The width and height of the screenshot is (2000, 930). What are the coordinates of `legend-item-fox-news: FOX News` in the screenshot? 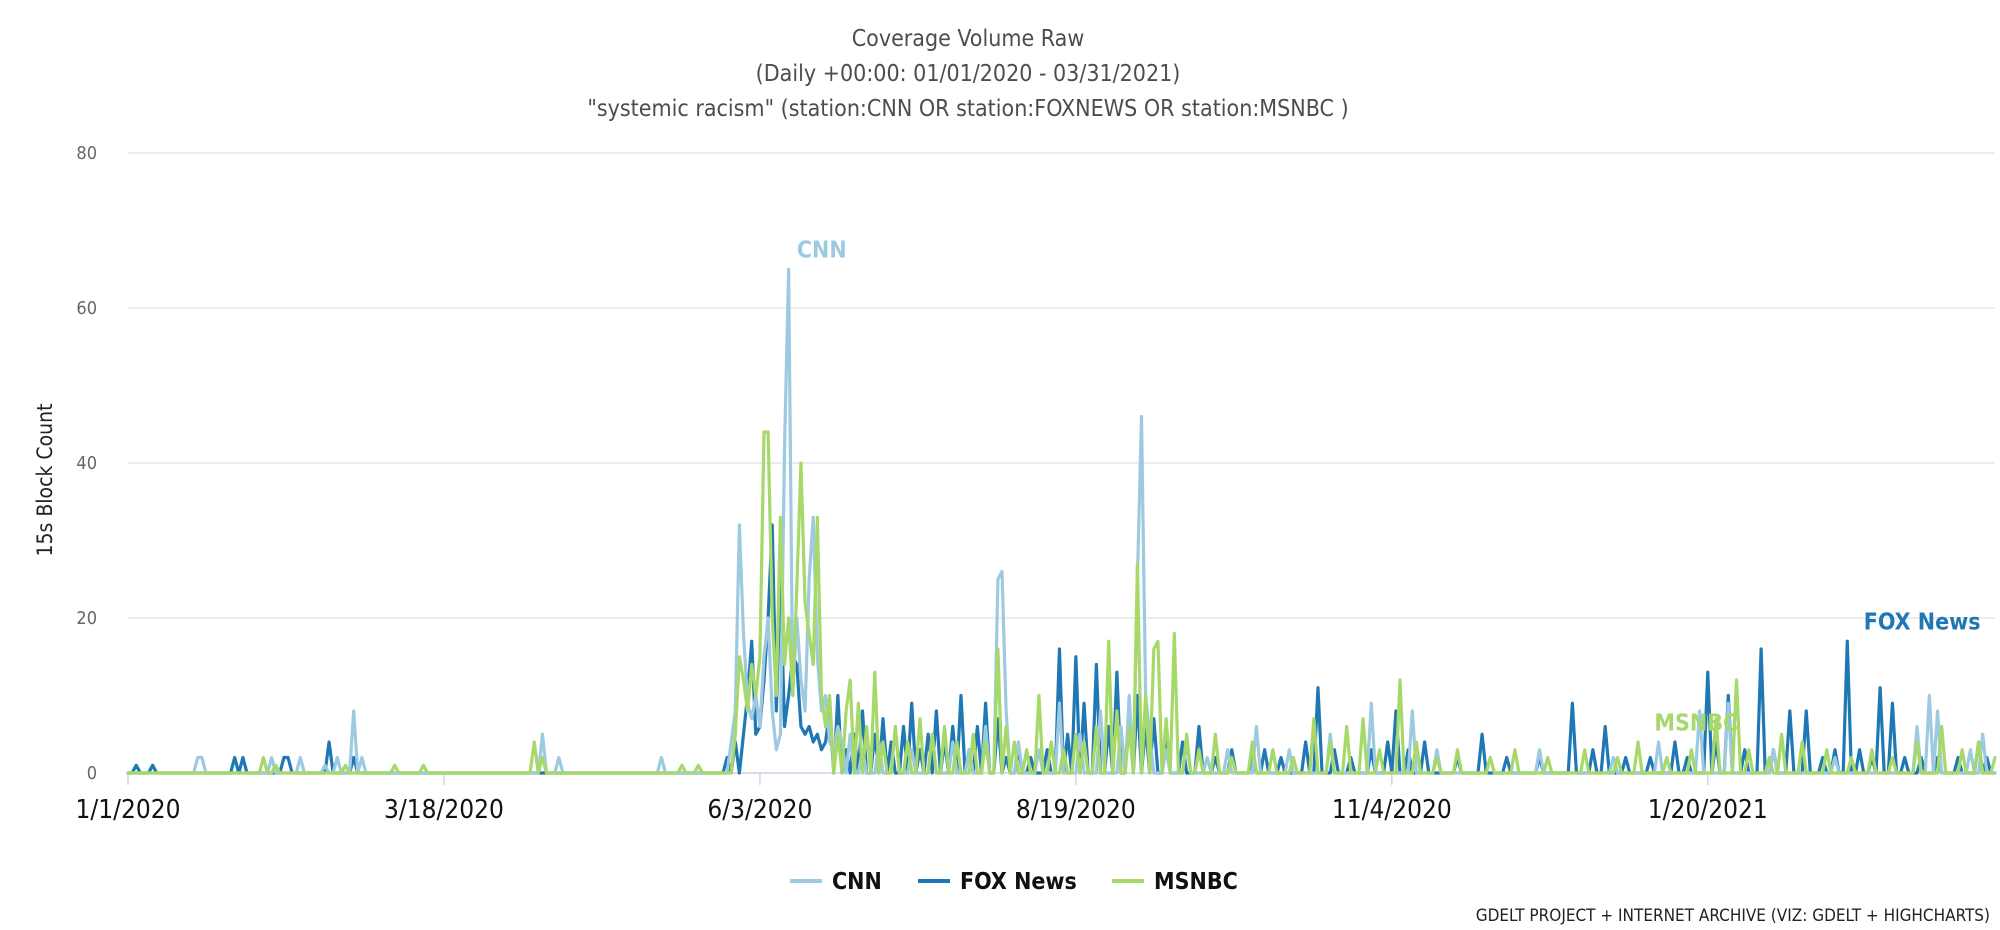 It's located at (997, 882).